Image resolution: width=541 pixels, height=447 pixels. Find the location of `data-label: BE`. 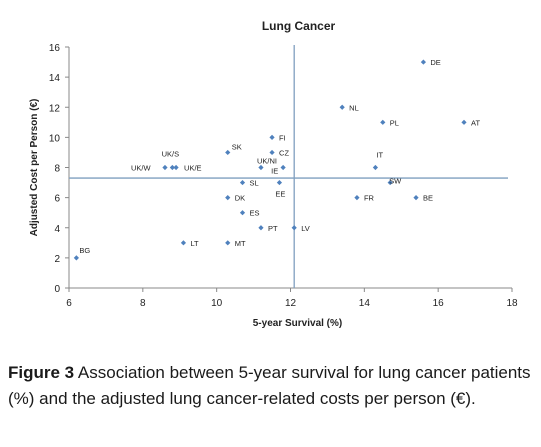

data-label: BE is located at coordinates (428, 198).